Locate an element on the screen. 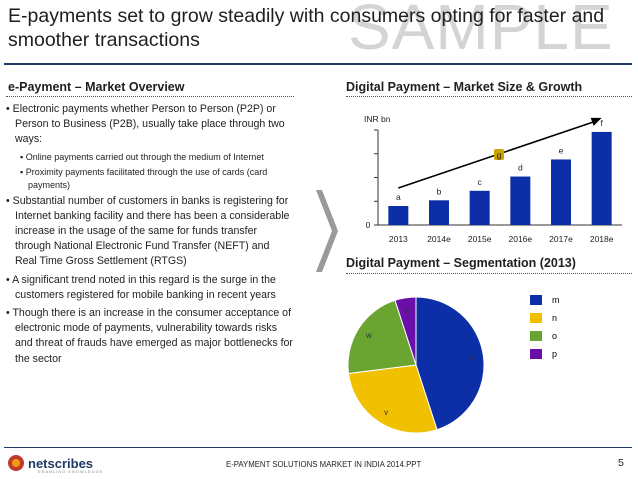 The image size is (638, 479). watermark: SAMPLE is located at coordinates (481, 31).